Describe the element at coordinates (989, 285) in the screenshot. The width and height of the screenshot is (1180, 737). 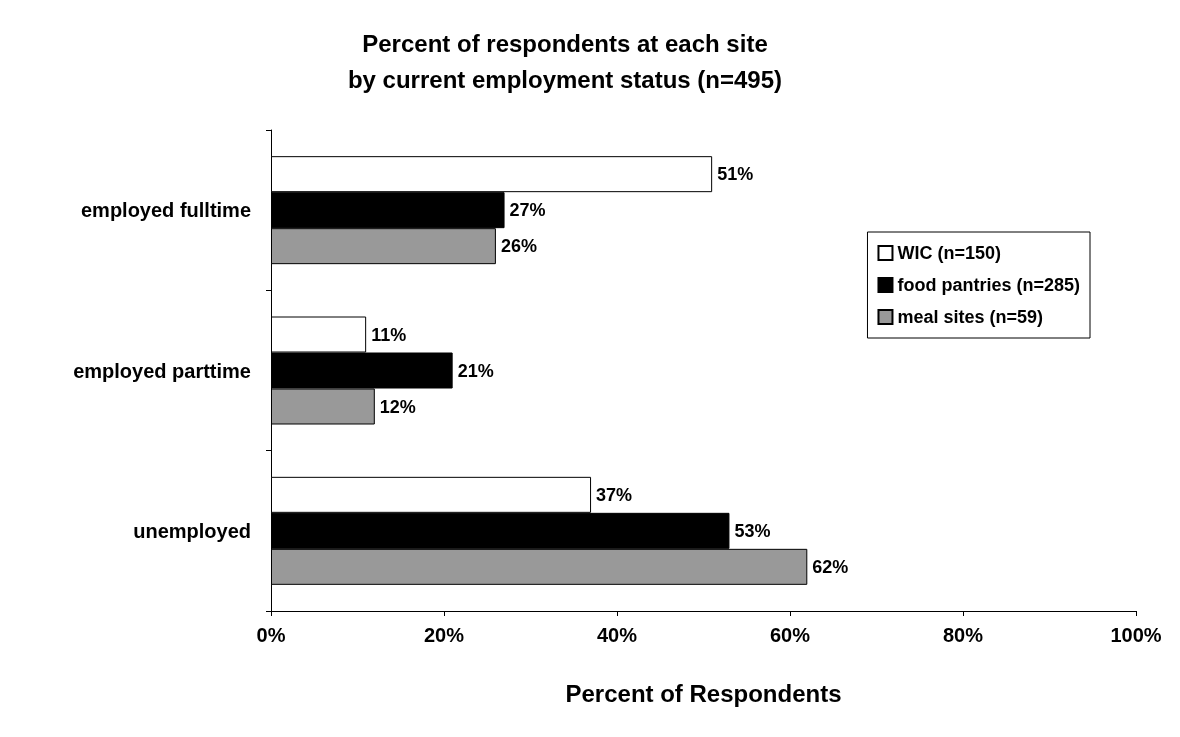
I see `legend-label: food pantries (n=285)` at that location.